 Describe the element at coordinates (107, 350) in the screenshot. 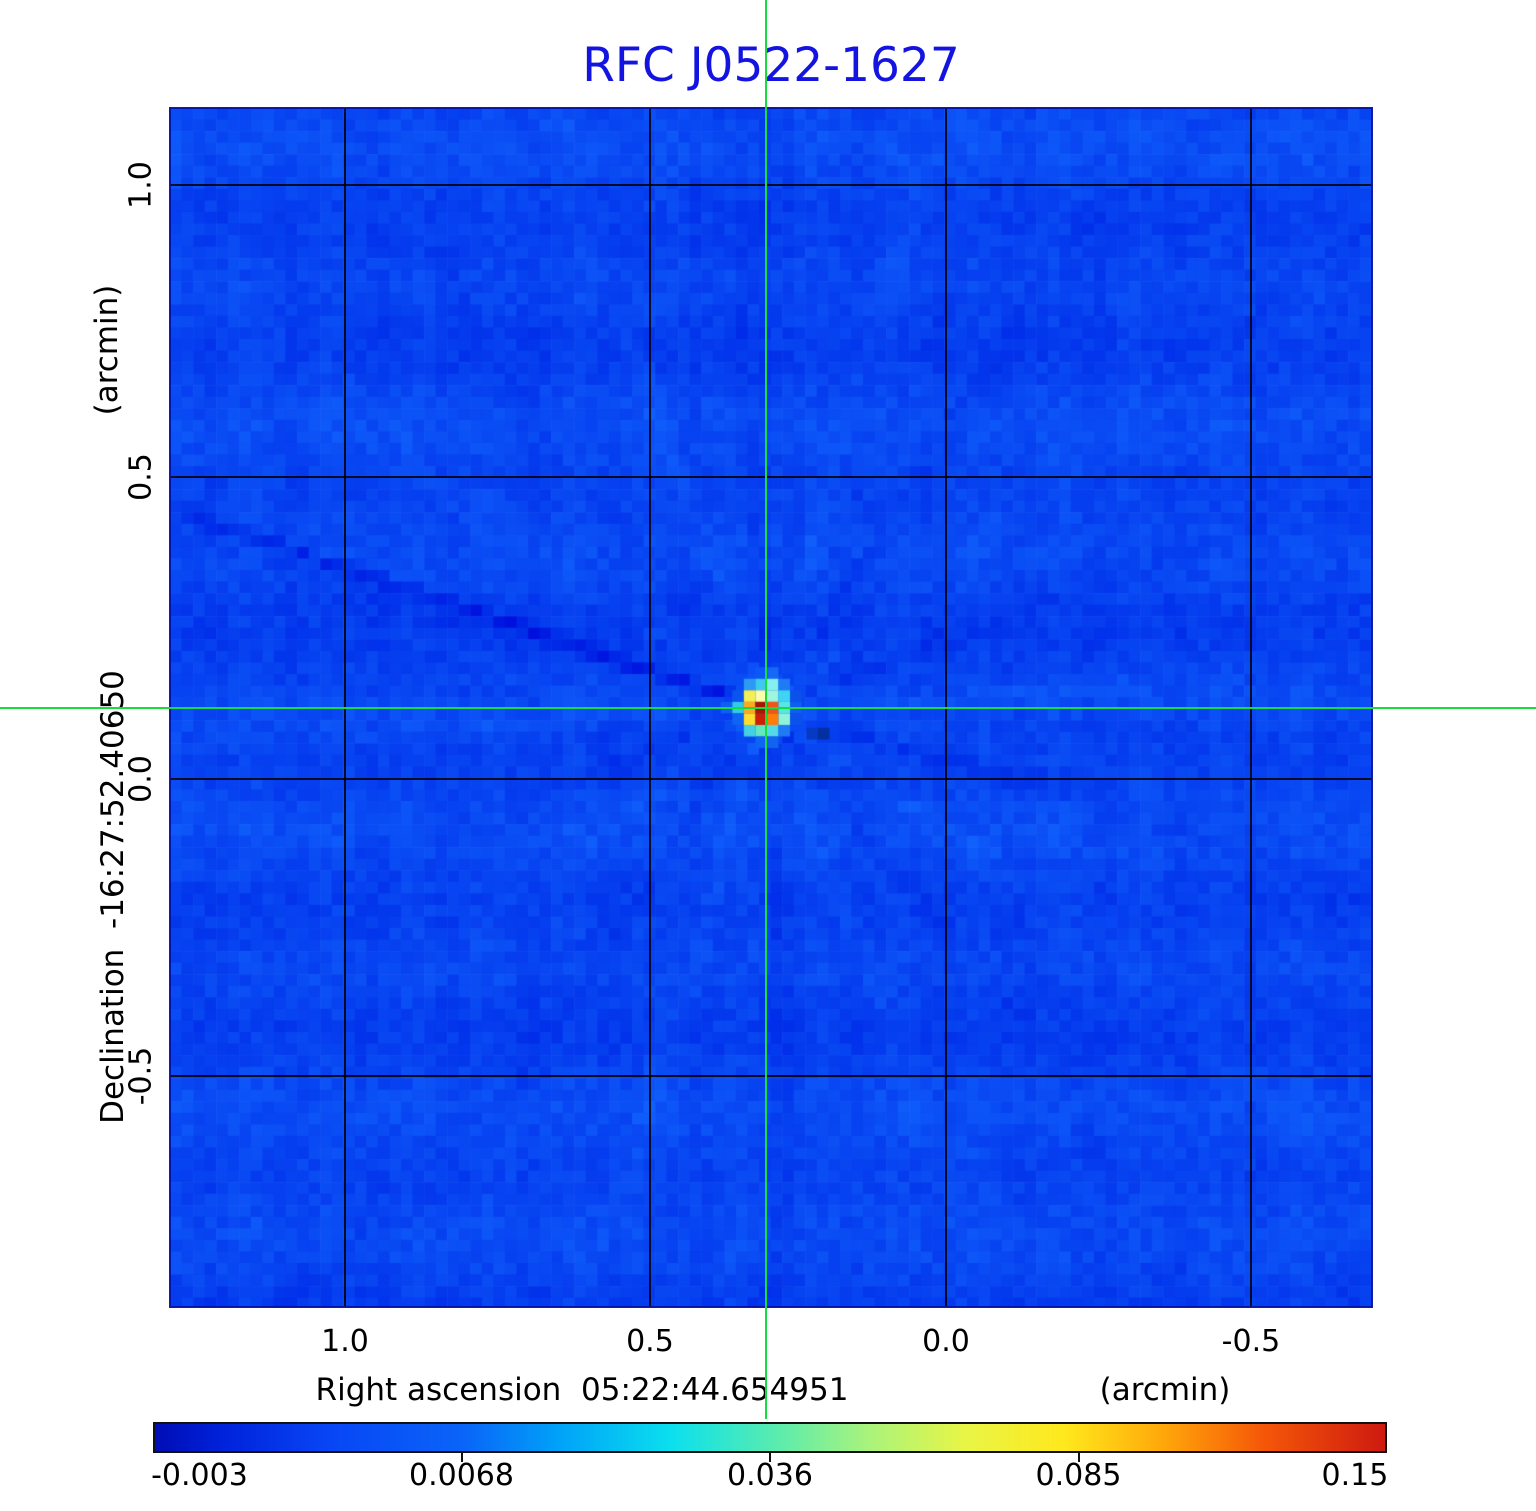

I see `dec-axis-unit-label: (arcmin)` at that location.